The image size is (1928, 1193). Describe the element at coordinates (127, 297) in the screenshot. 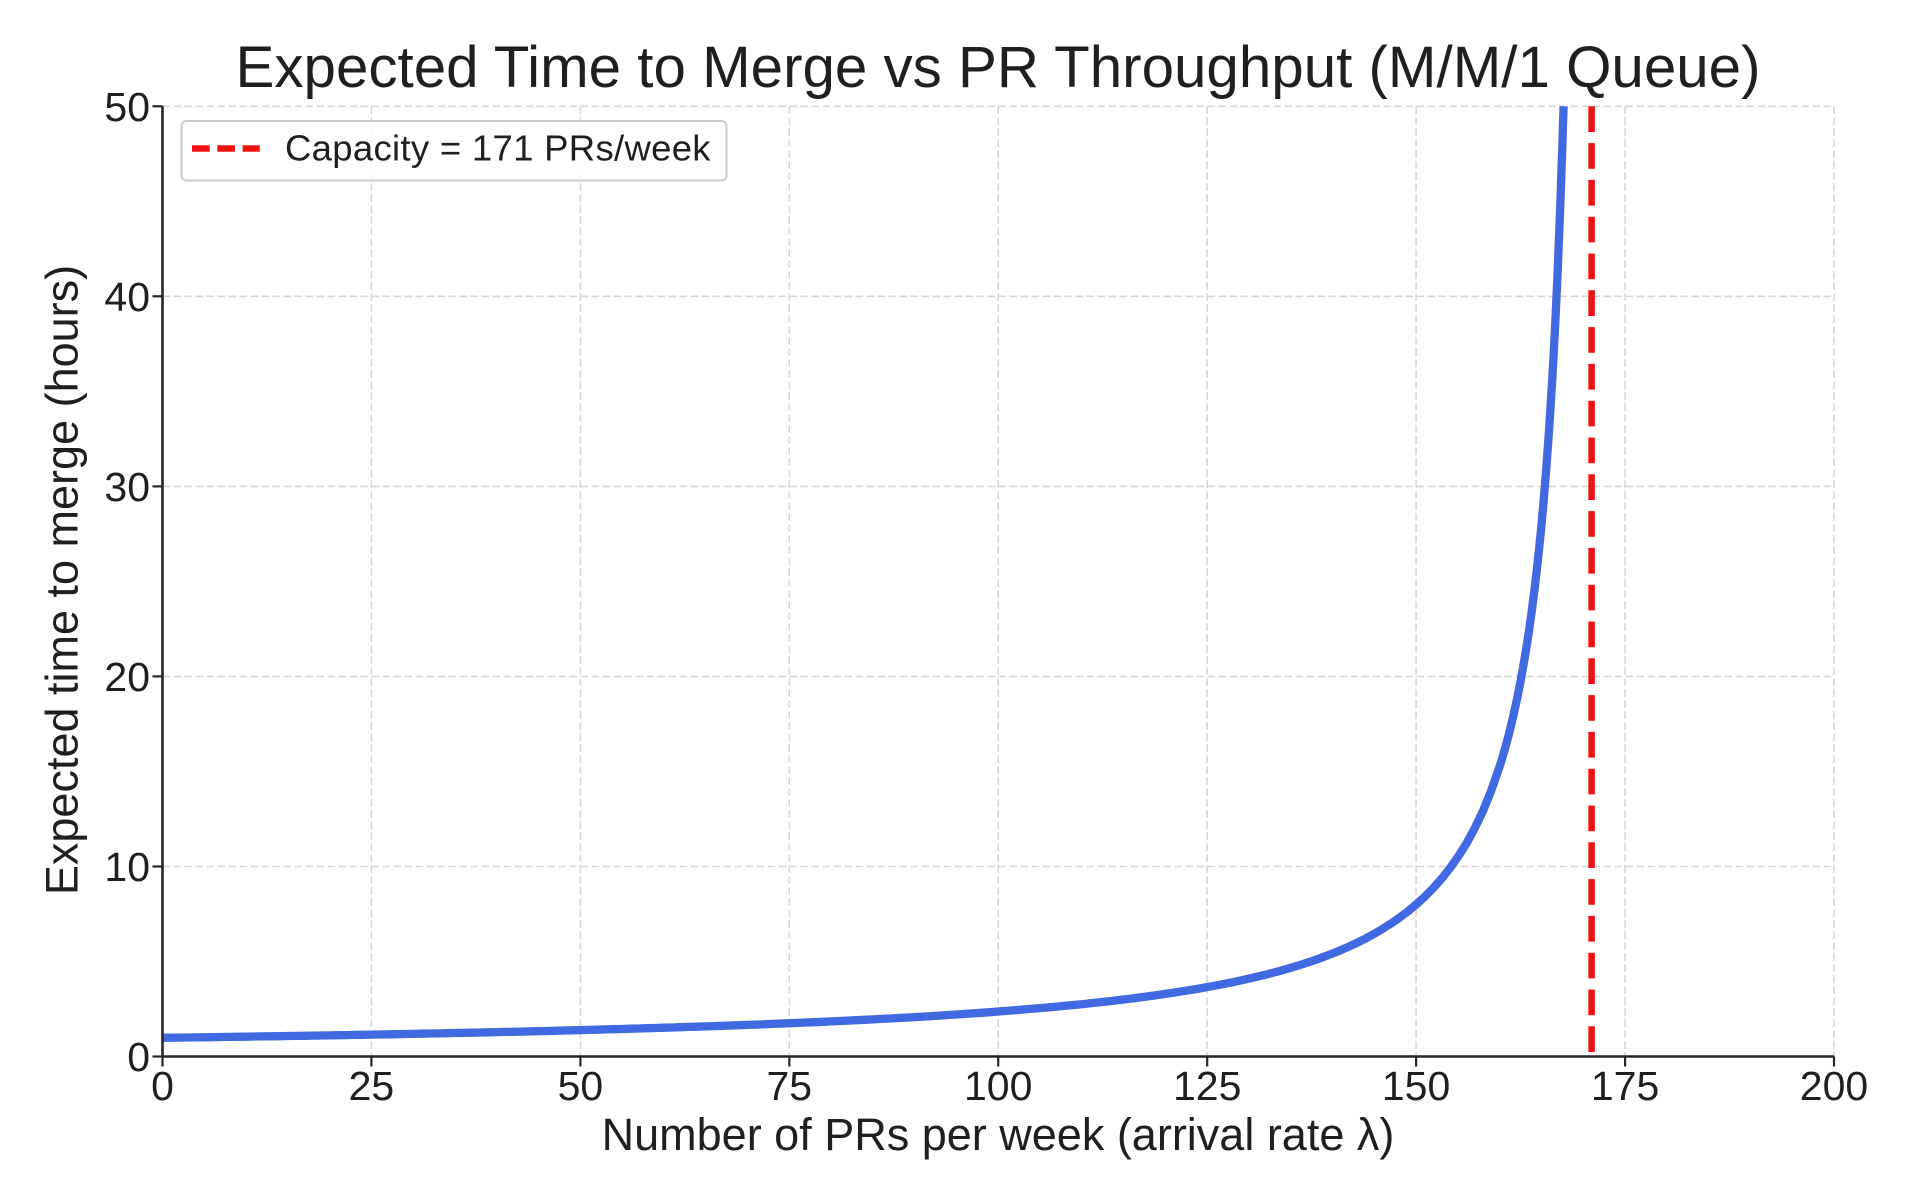

I see `svg-text: 40` at that location.